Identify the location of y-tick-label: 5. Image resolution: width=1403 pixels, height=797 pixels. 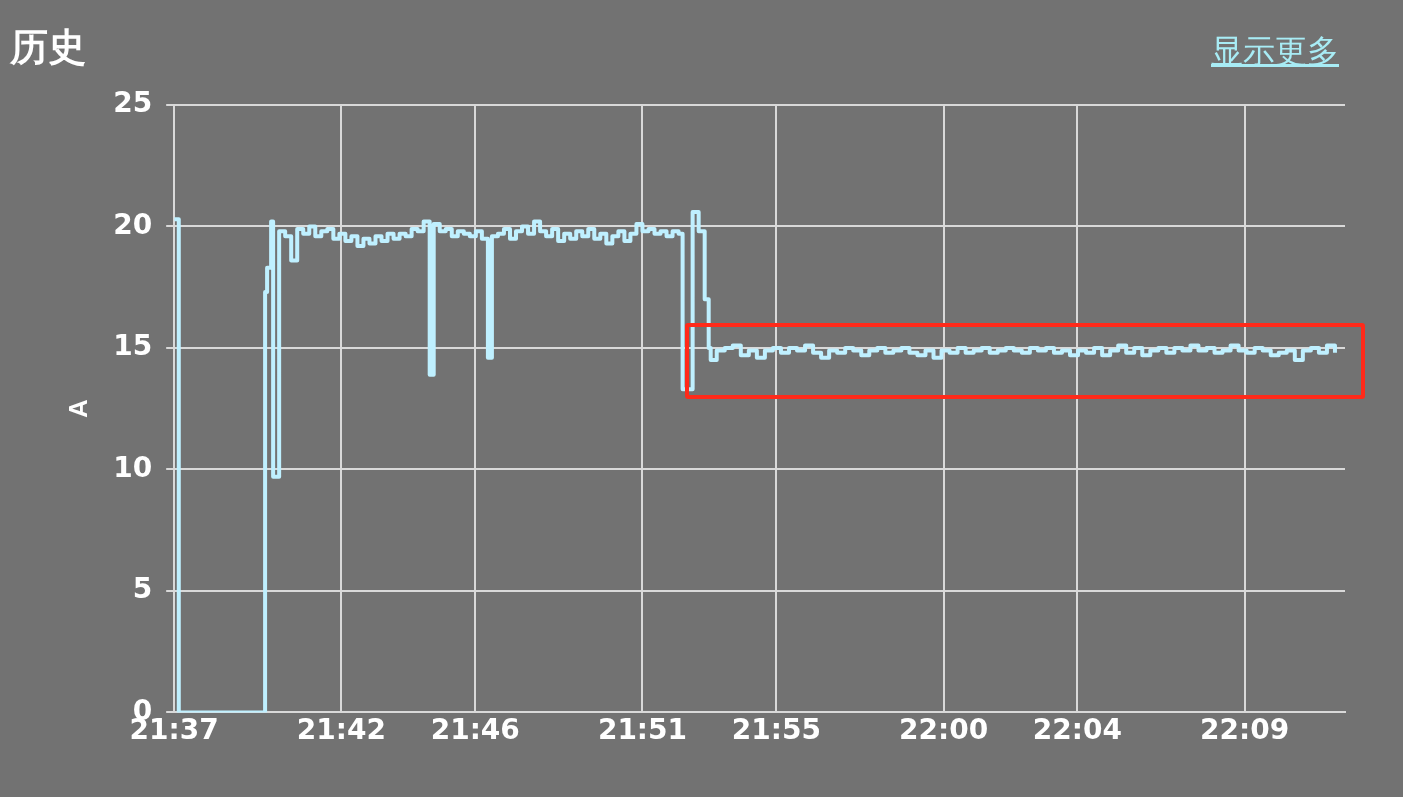
(142, 589).